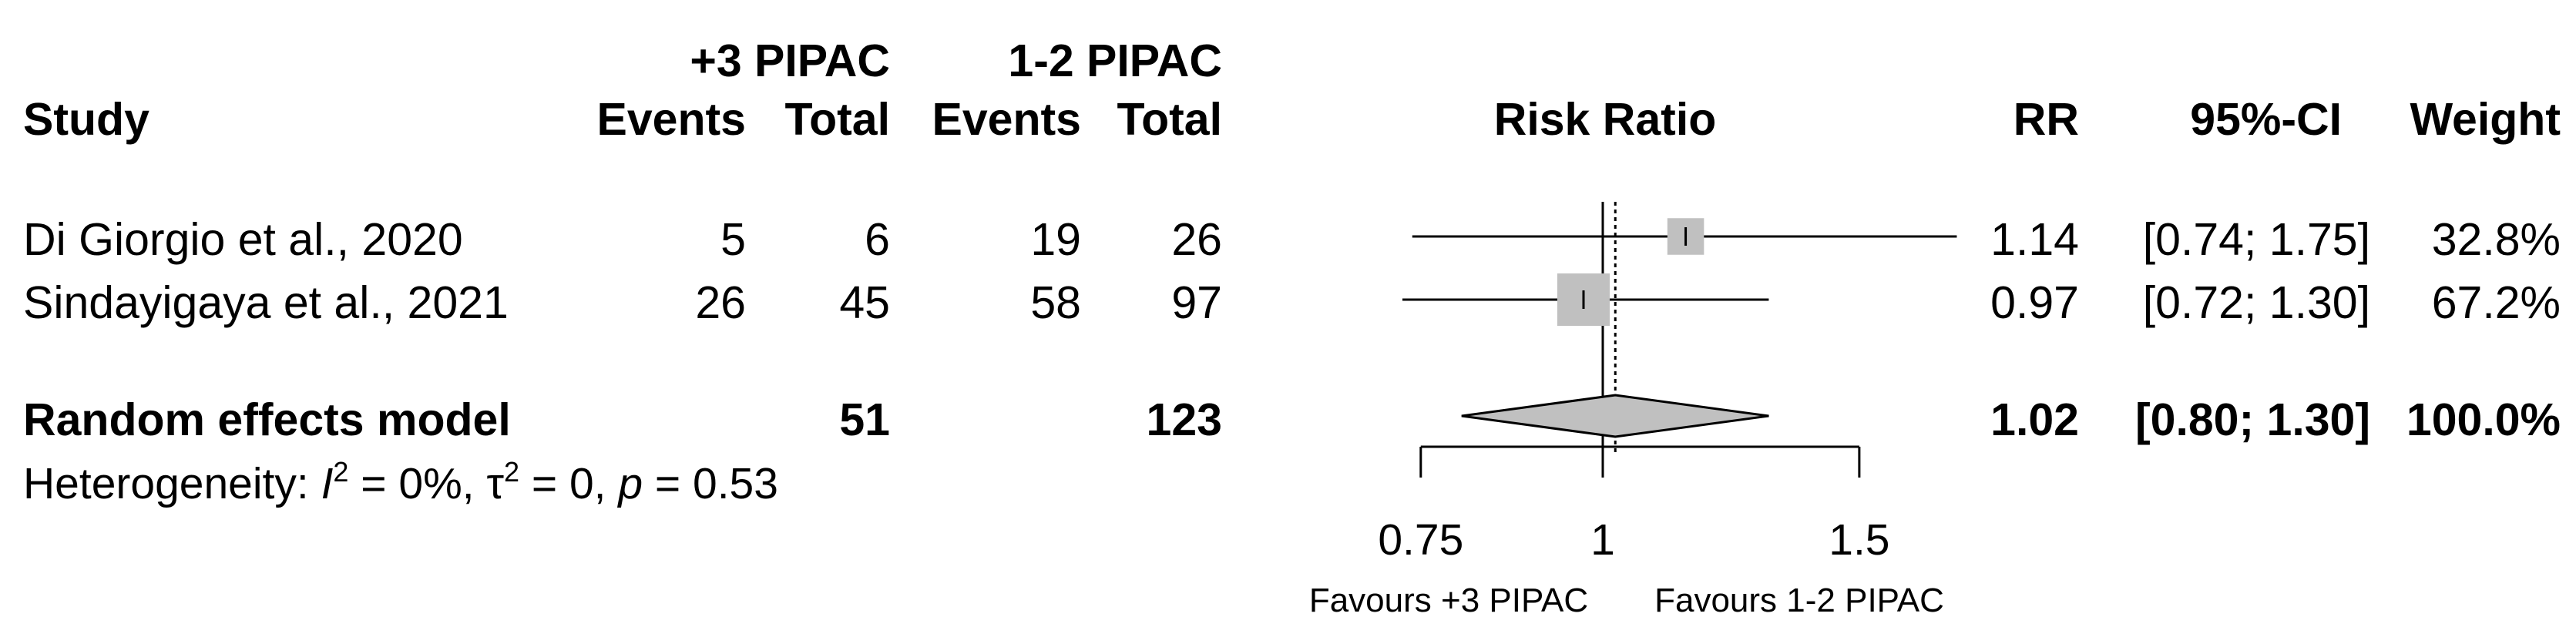  I want to click on x-tick-label: 1.5, so click(1859, 540).